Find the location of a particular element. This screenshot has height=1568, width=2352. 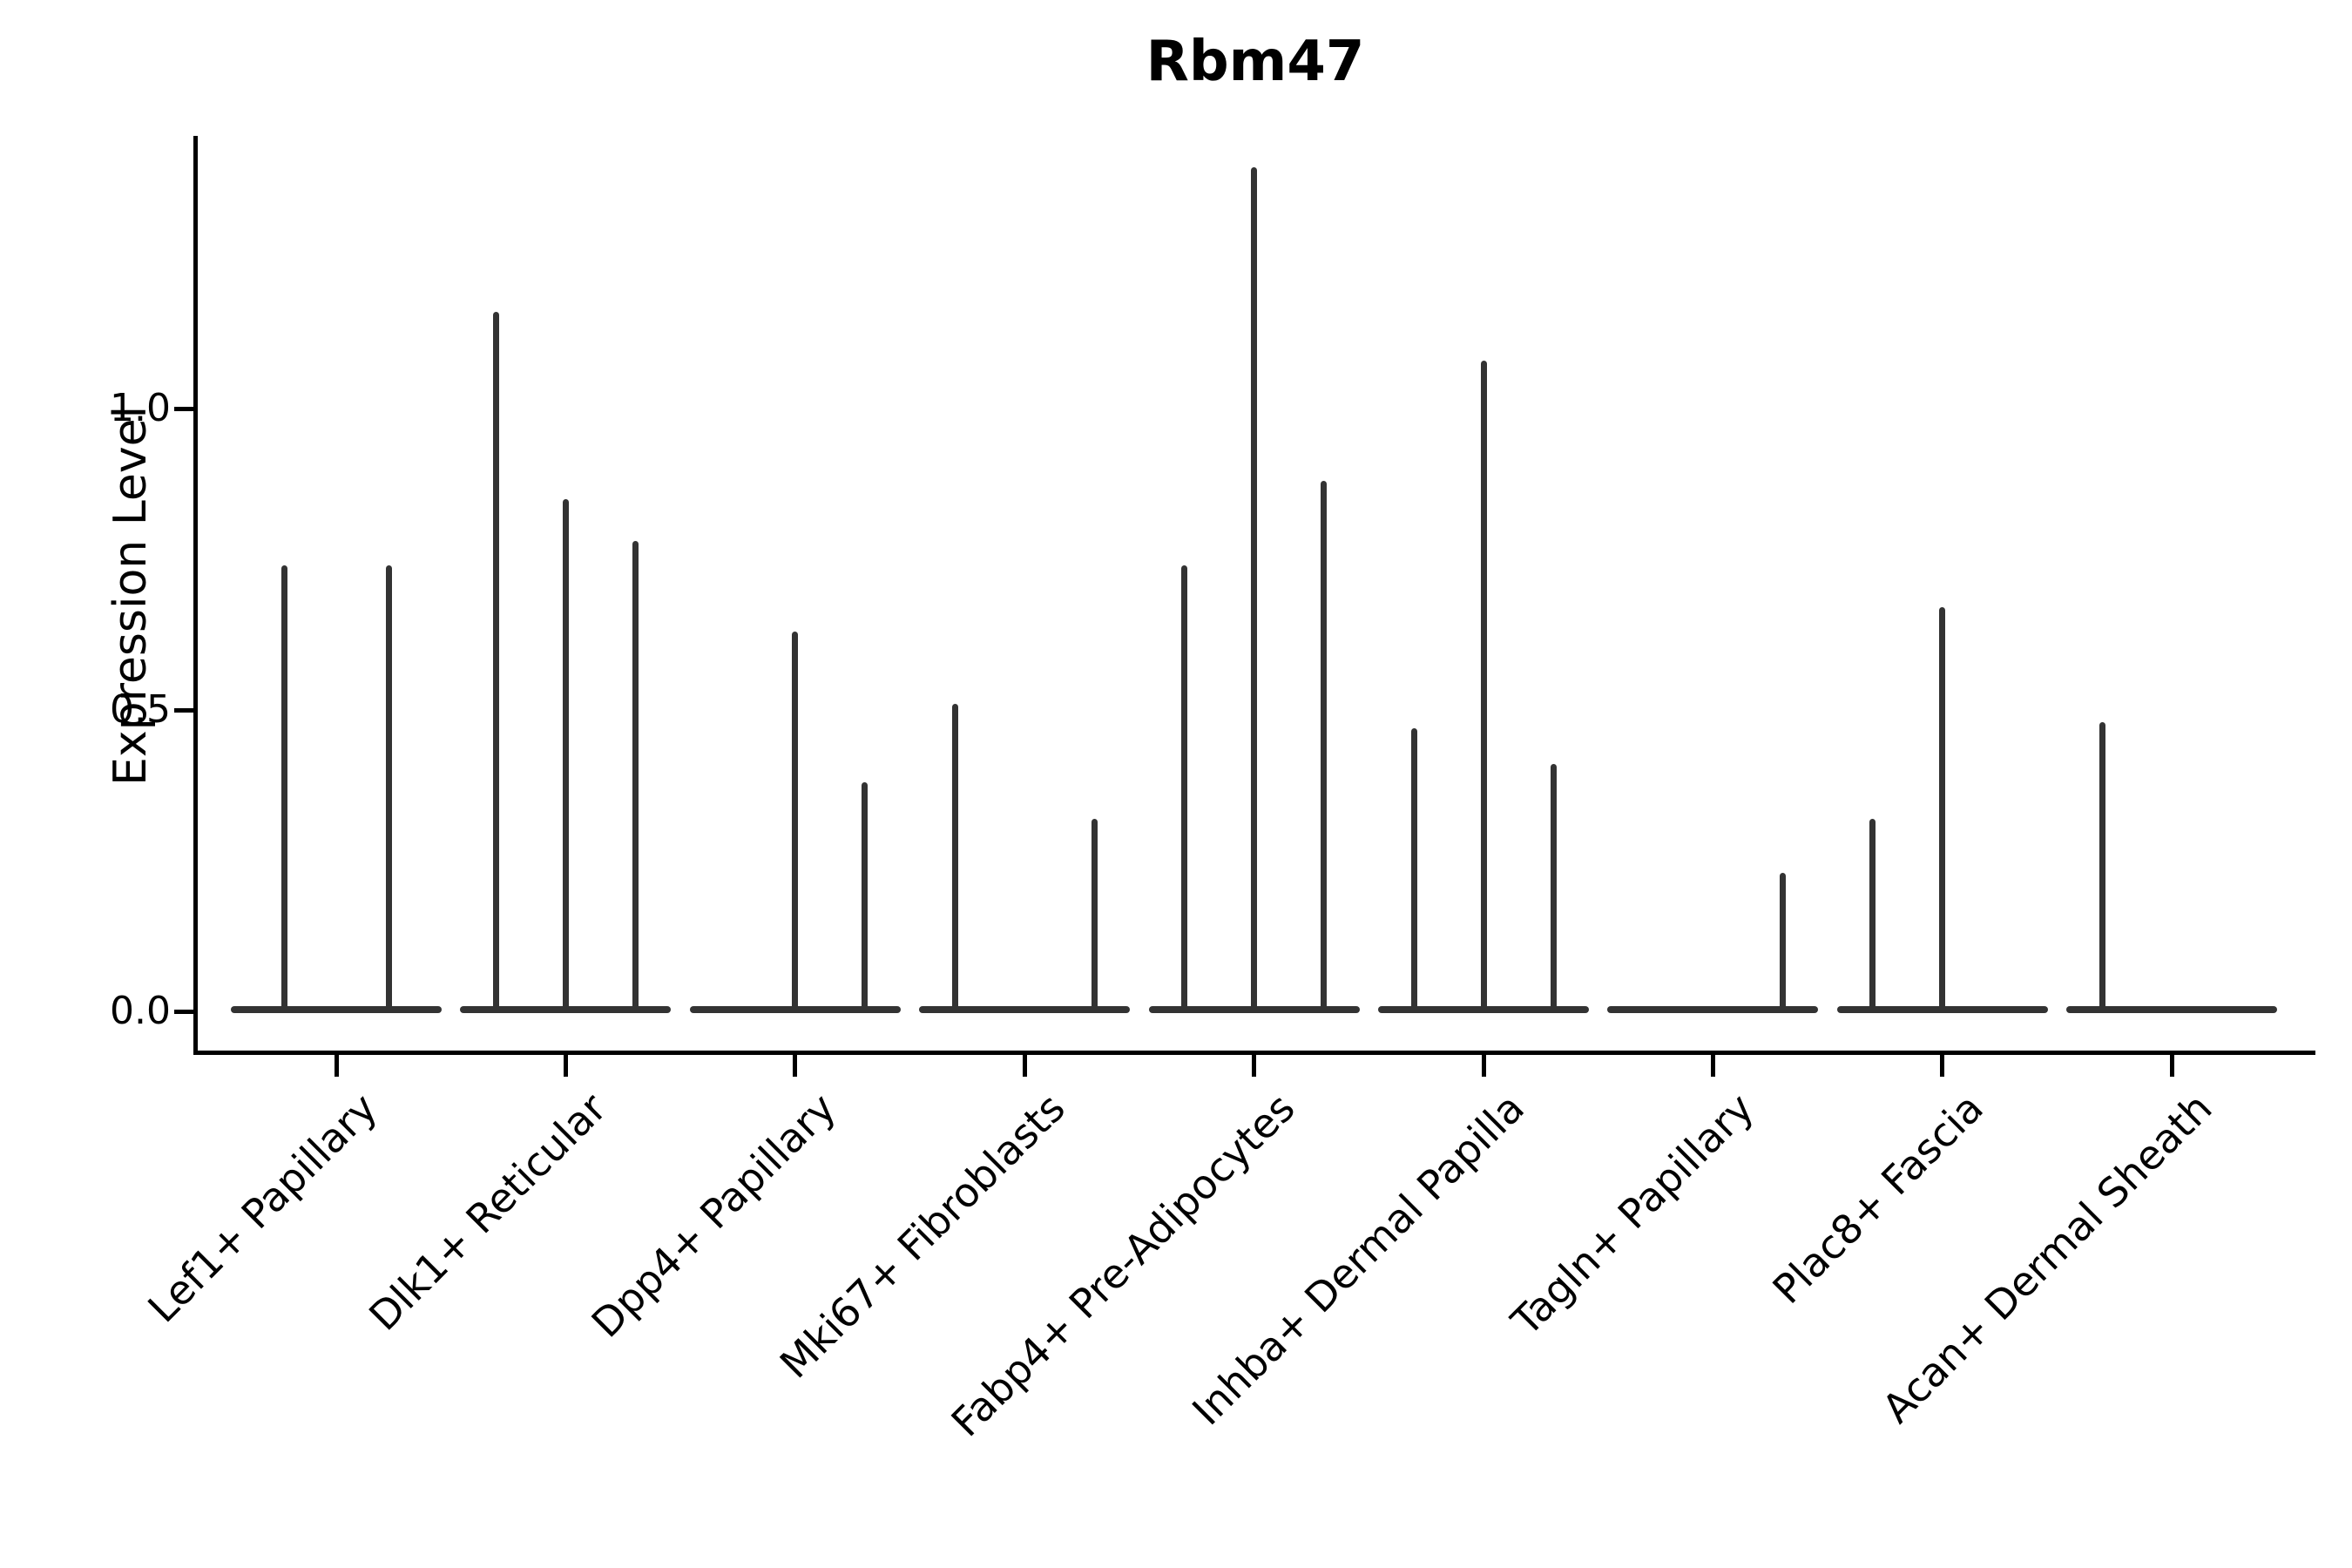

x-tick-label: Plac8+ Fascia is located at coordinates (1877, 1198).